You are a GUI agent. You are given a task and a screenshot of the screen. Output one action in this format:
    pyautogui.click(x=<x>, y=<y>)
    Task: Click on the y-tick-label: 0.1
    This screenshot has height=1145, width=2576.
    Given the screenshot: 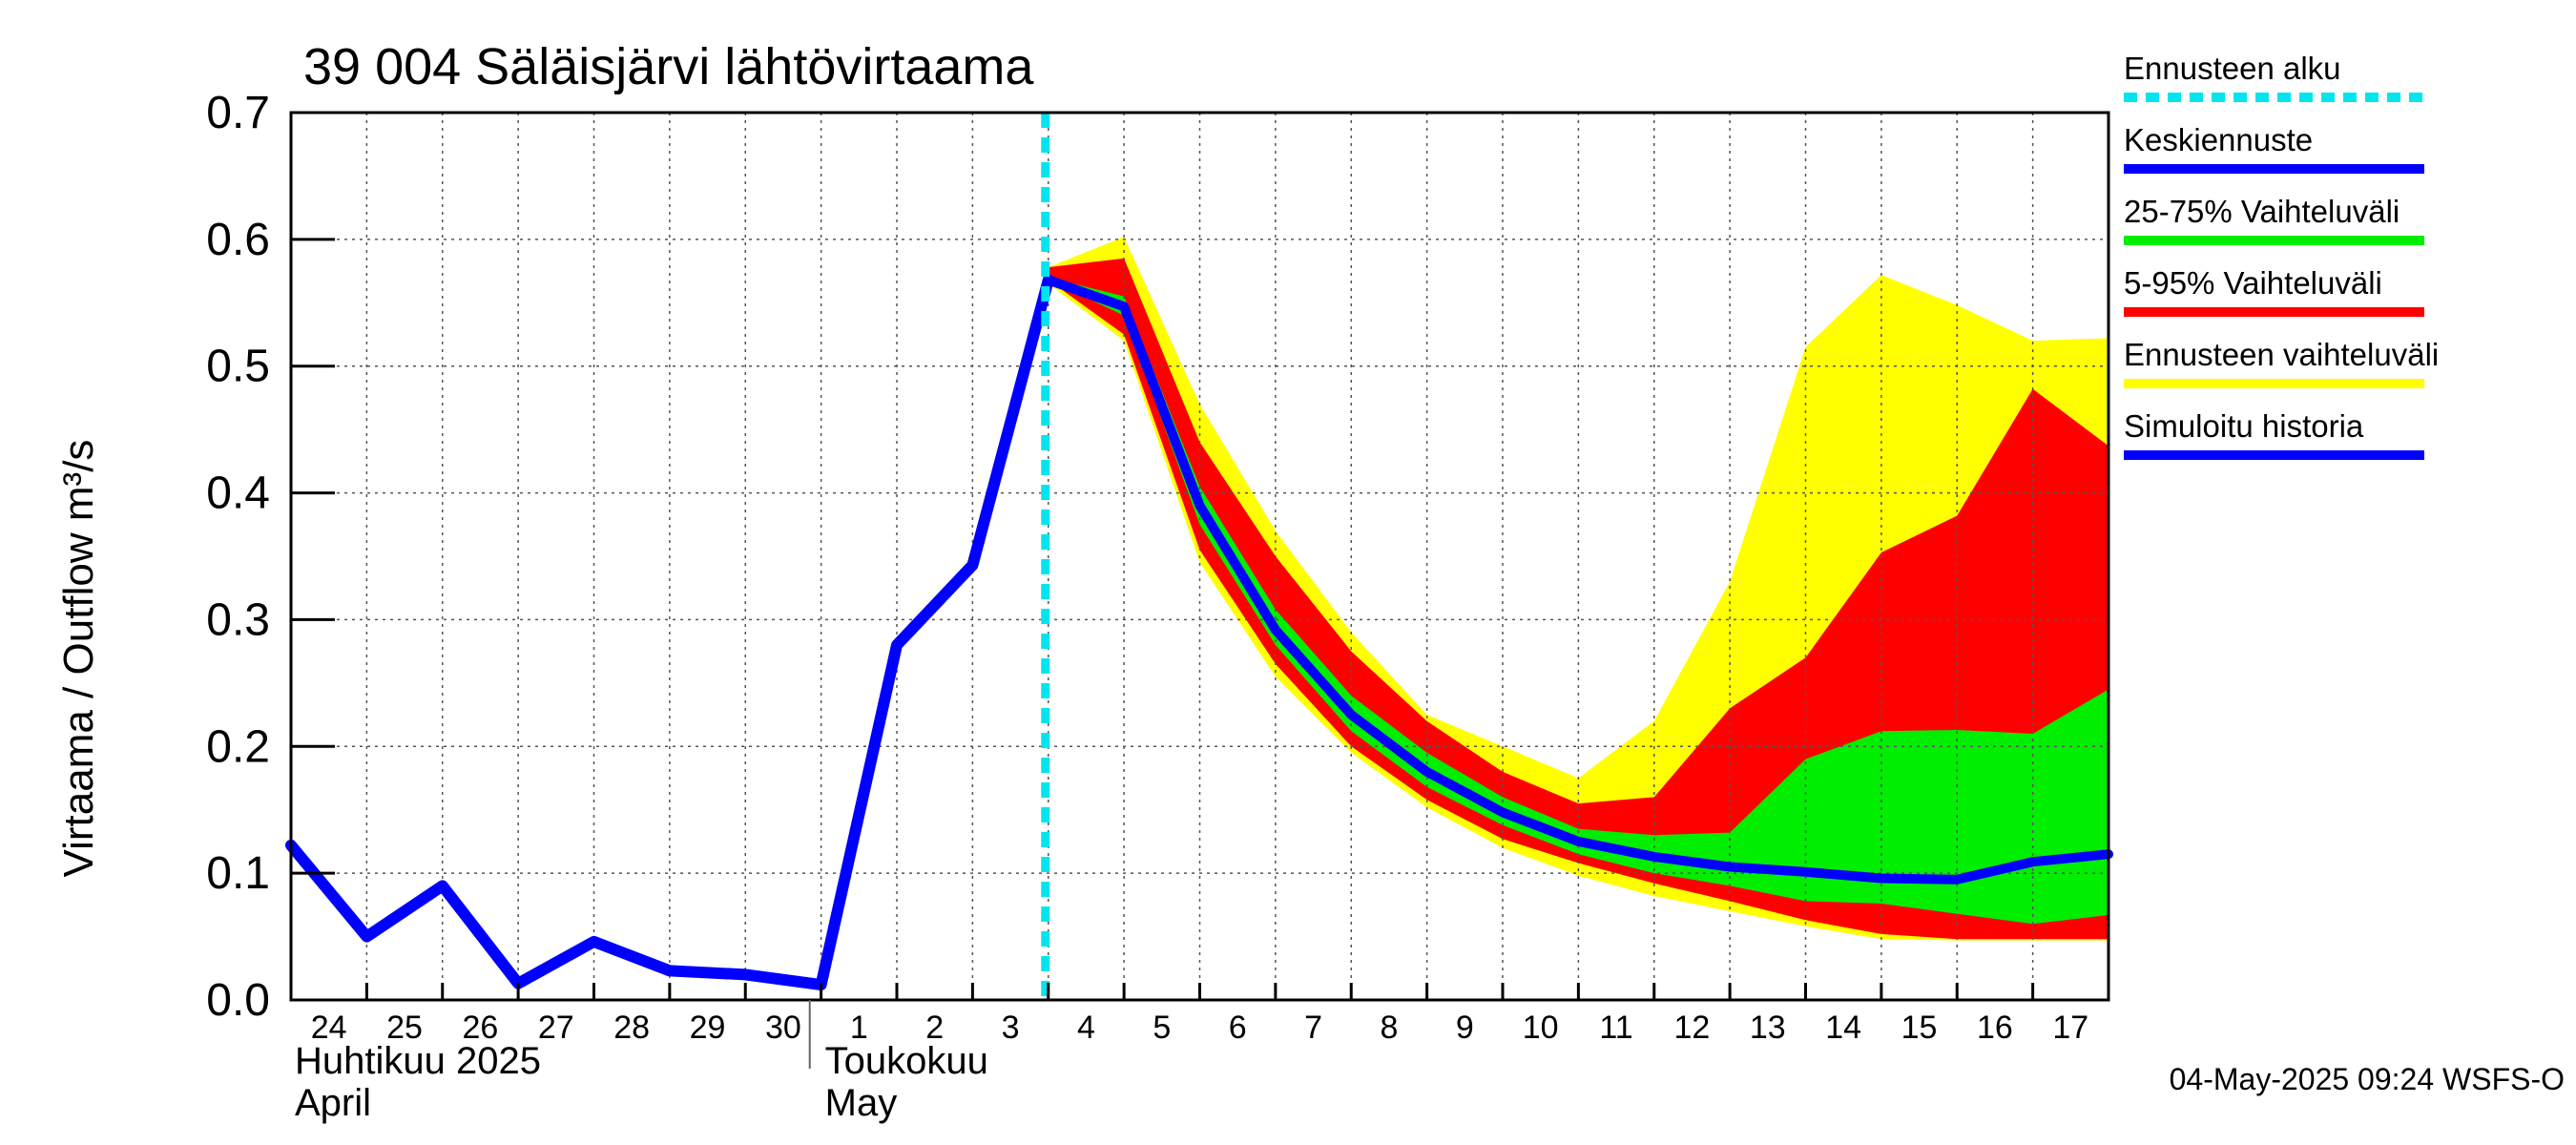 What is the action you would take?
    pyautogui.click(x=238, y=873)
    